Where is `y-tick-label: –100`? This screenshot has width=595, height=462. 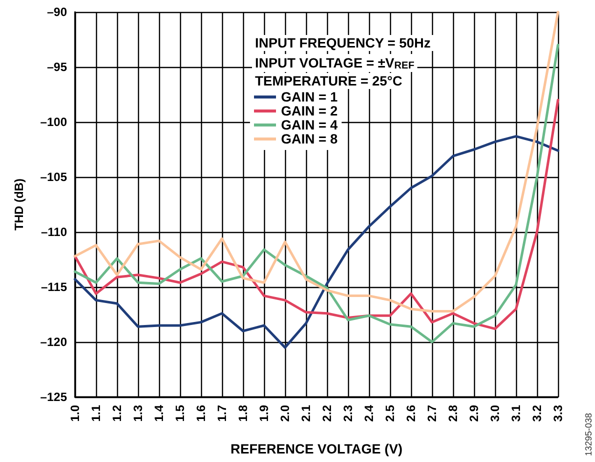
y-tick-label: –100 is located at coordinates (54, 122).